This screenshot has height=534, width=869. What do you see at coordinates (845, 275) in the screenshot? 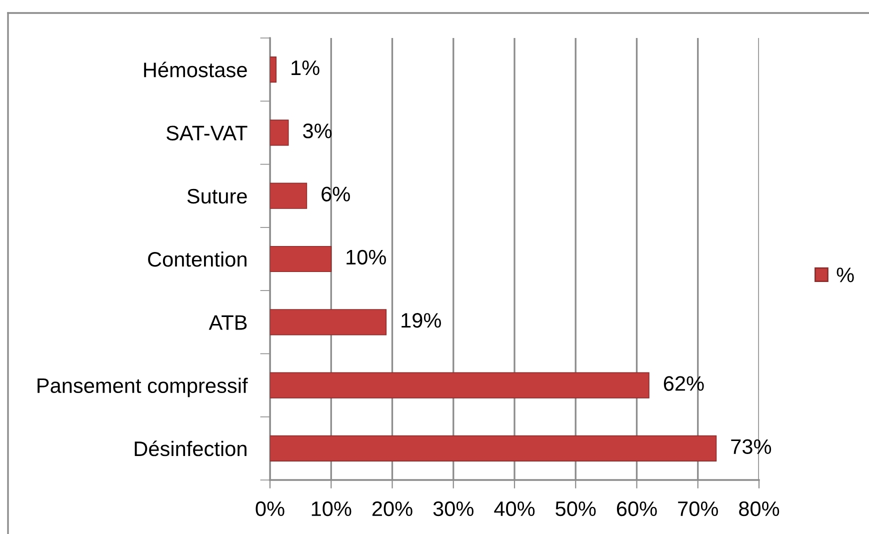
I see `legend-label: %` at bounding box center [845, 275].